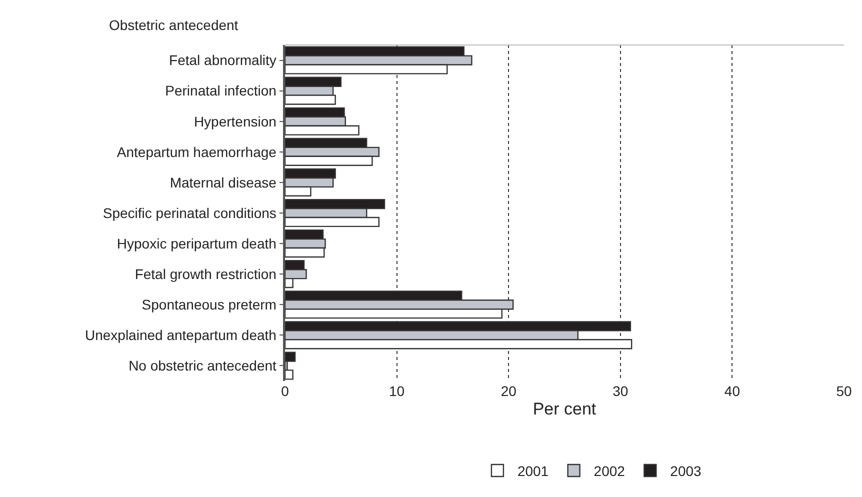 The width and height of the screenshot is (862, 497). What do you see at coordinates (202, 366) in the screenshot?
I see `y-tick-label: No obstetric antecedent` at bounding box center [202, 366].